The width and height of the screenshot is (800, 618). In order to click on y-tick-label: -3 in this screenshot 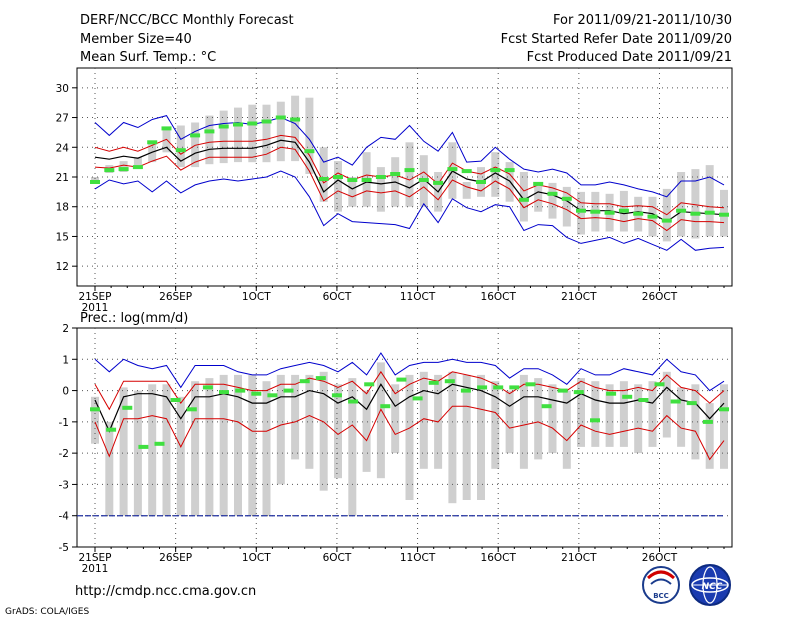, I will do `click(64, 485)`.